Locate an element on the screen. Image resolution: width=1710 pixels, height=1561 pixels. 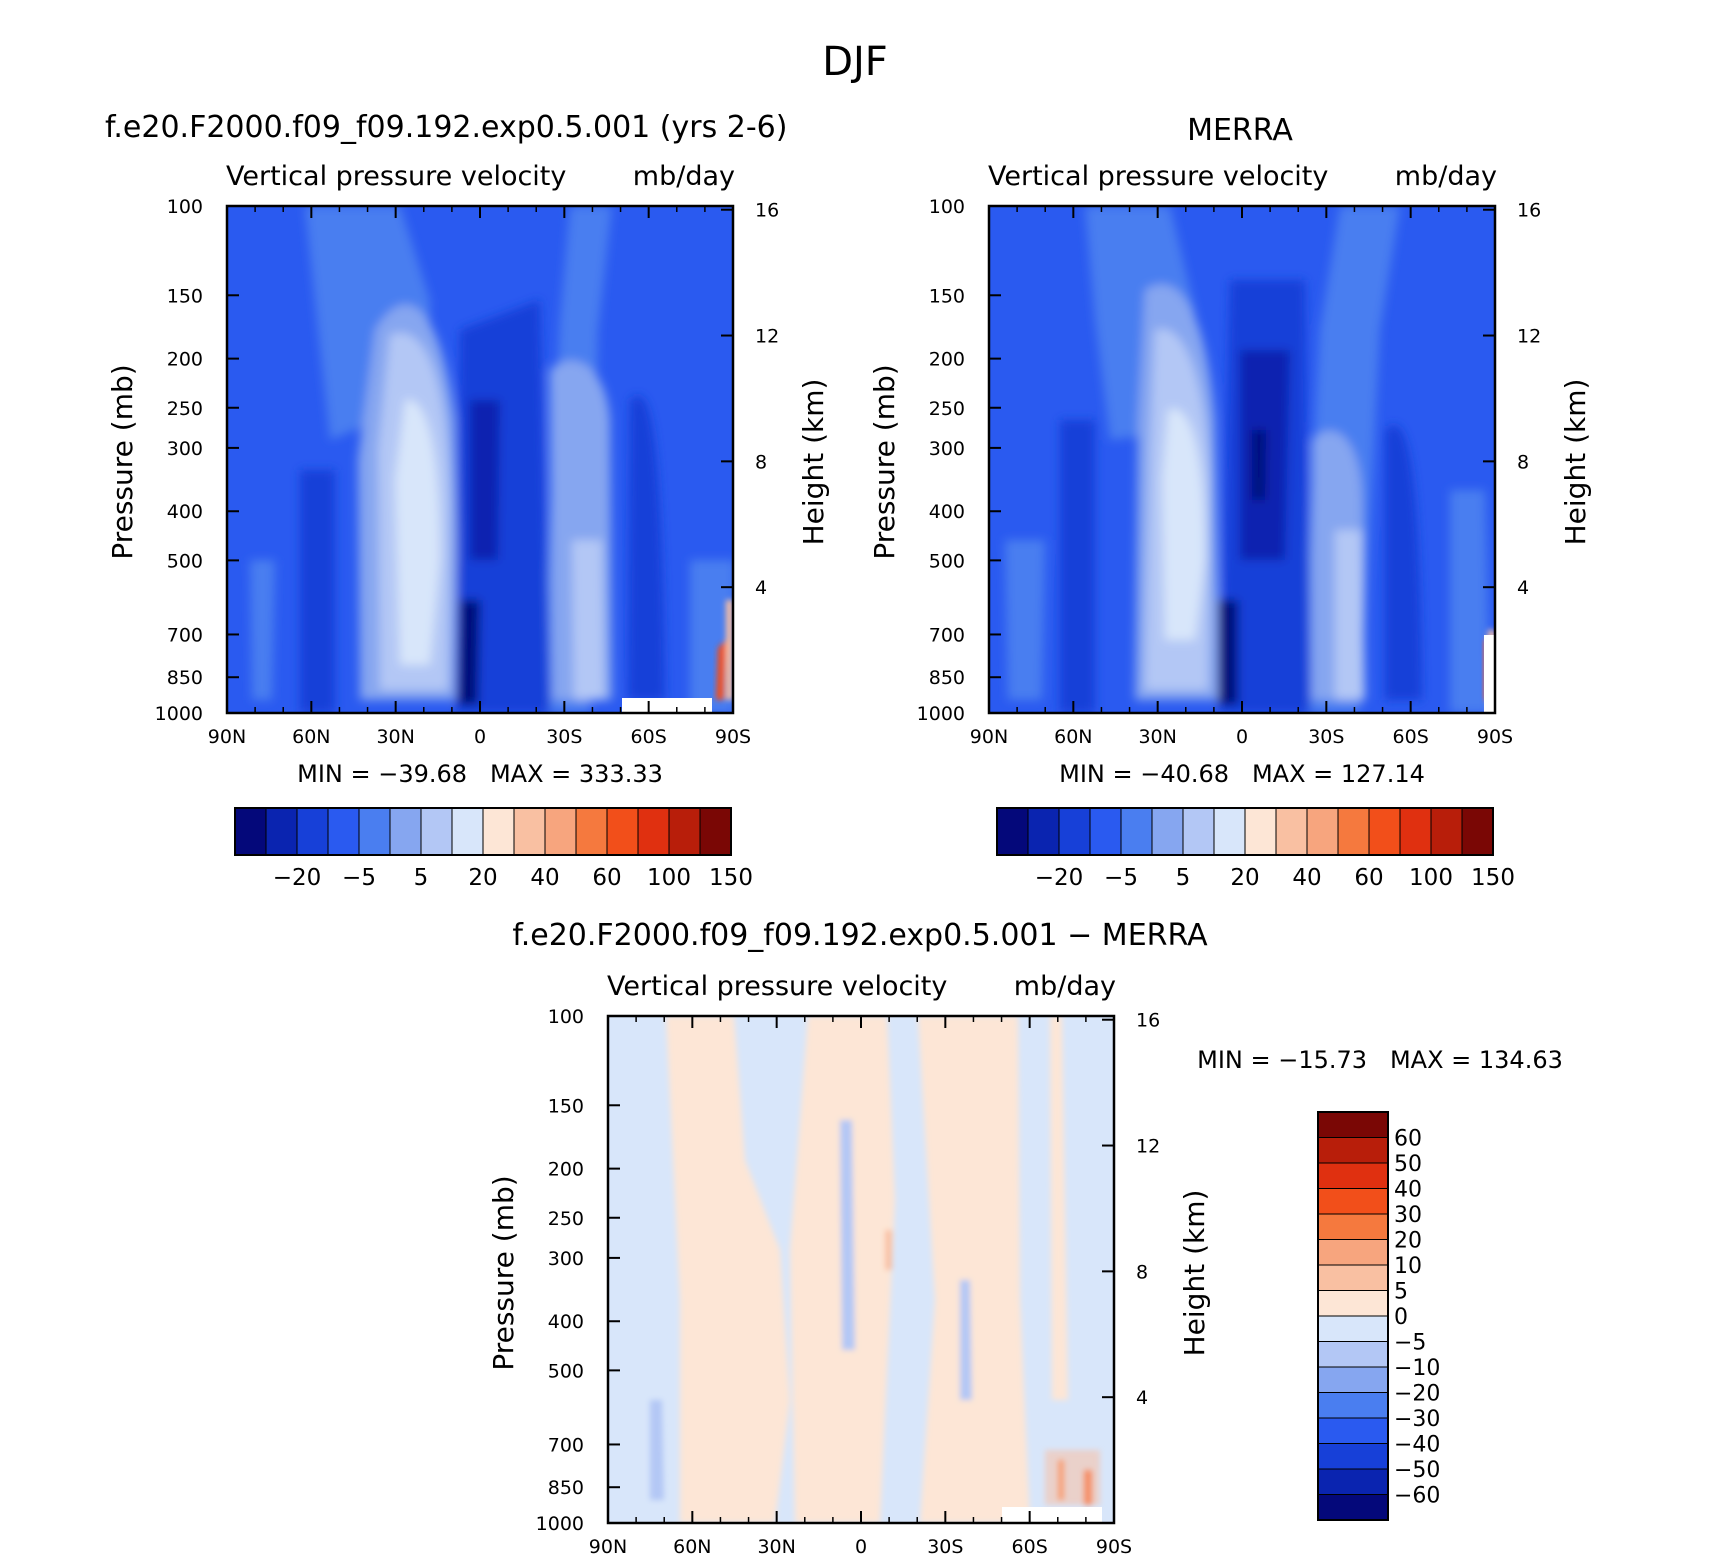
panel-merra-subtitle-left: Vertical pressure velocity is located at coordinates (1158, 176).